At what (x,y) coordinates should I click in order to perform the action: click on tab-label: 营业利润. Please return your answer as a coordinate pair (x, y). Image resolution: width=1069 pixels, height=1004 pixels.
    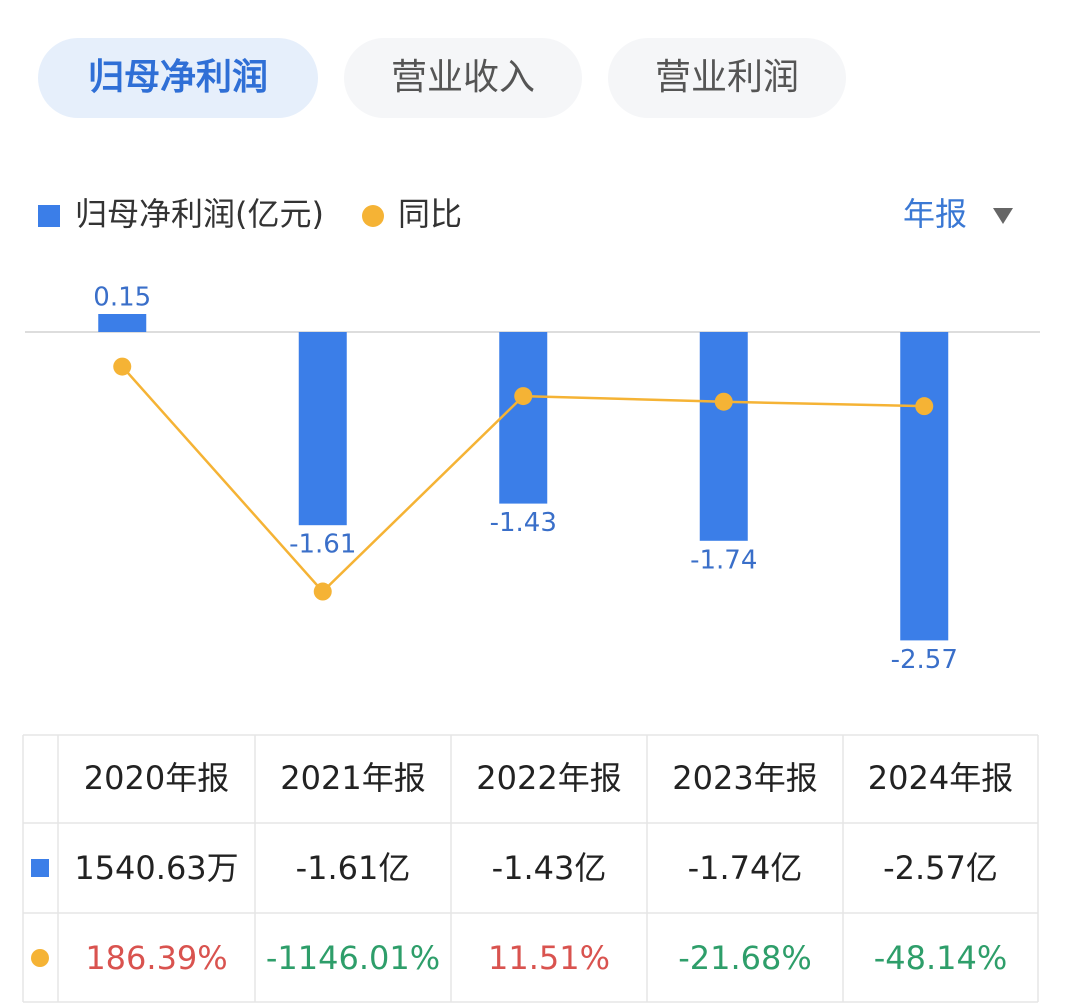
    Looking at the image, I should click on (727, 77).